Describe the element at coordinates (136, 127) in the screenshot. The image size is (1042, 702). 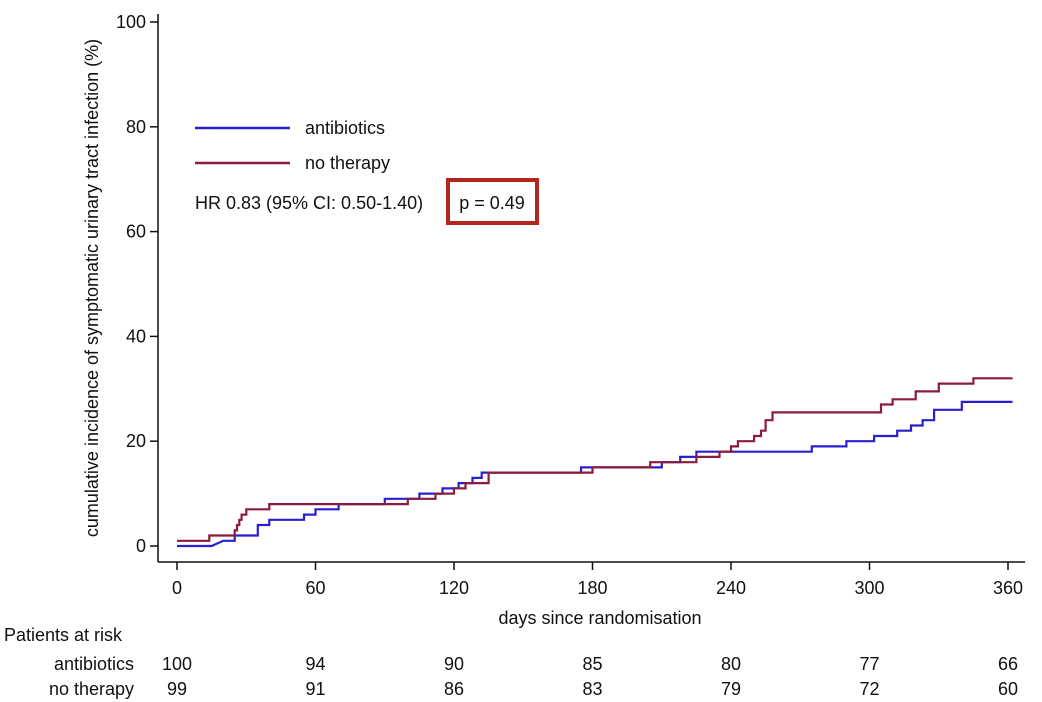
I see `y-tick-label: 80` at that location.